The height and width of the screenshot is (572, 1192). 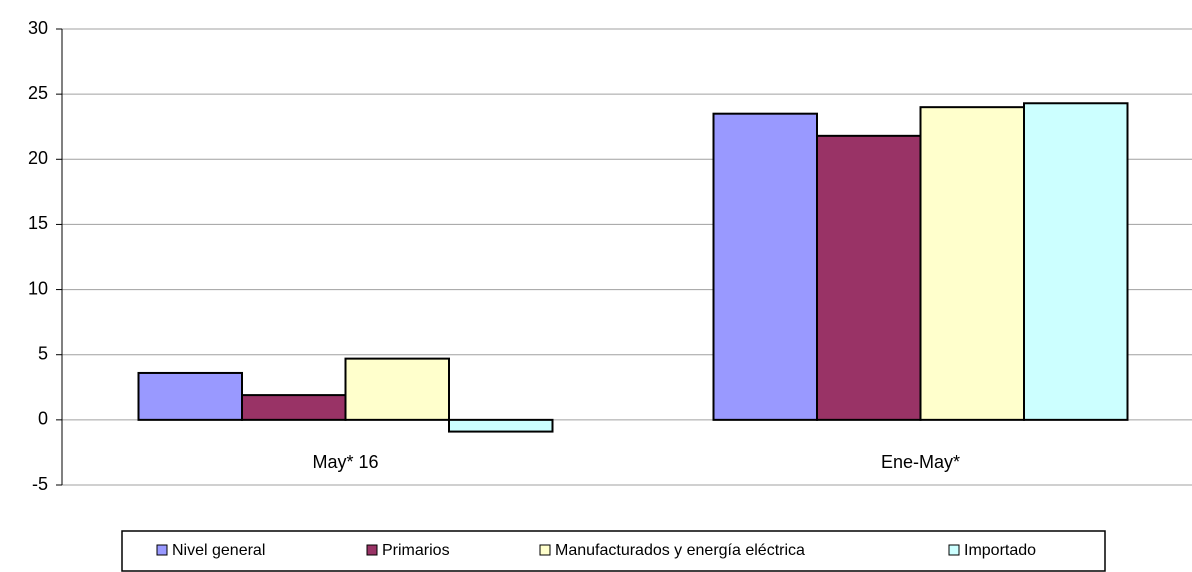 What do you see at coordinates (218, 550) in the screenshot?
I see `legend-label: Nivel general` at bounding box center [218, 550].